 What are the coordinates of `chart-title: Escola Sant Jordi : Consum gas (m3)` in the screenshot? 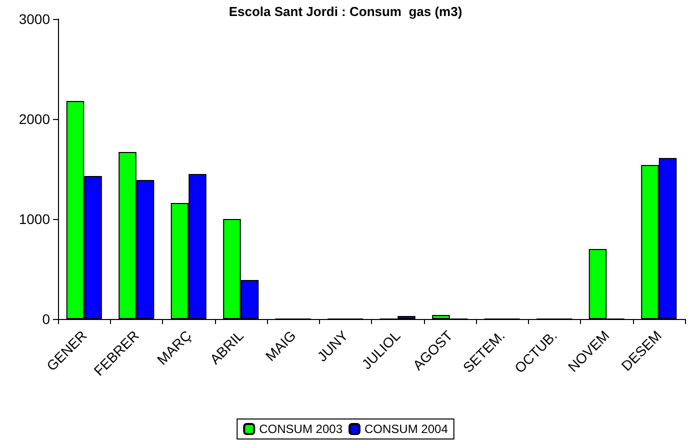 It's located at (345, 11).